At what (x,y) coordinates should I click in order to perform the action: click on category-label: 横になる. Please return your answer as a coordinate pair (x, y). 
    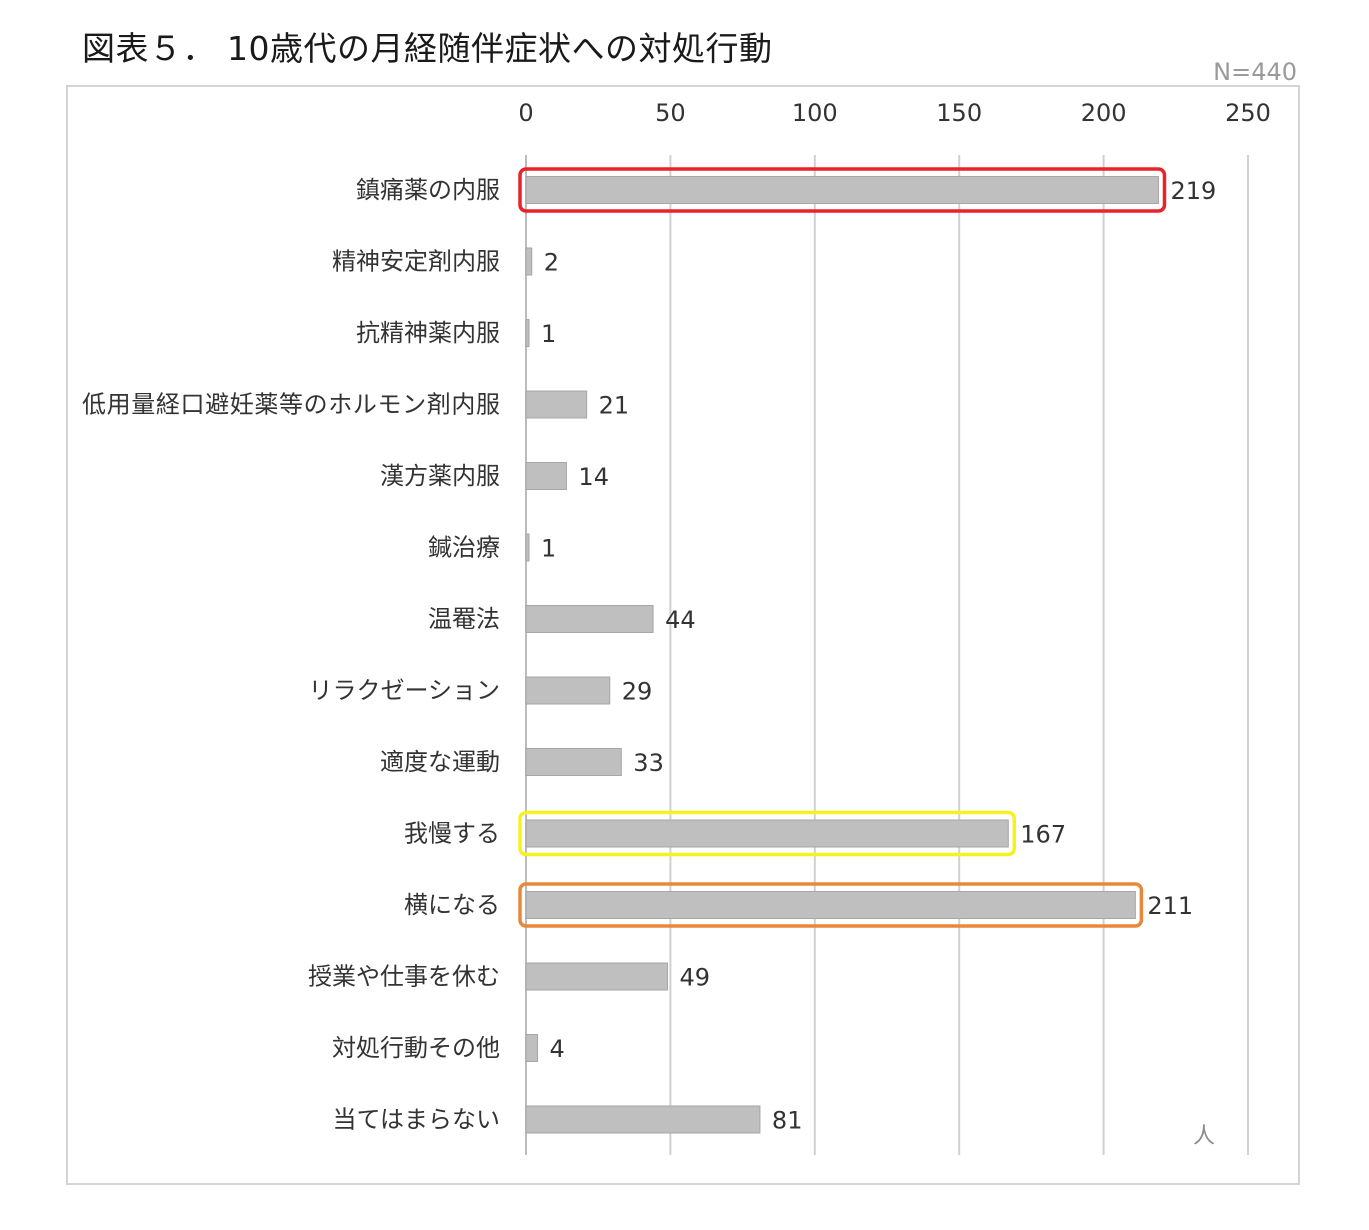
    Looking at the image, I should click on (452, 905).